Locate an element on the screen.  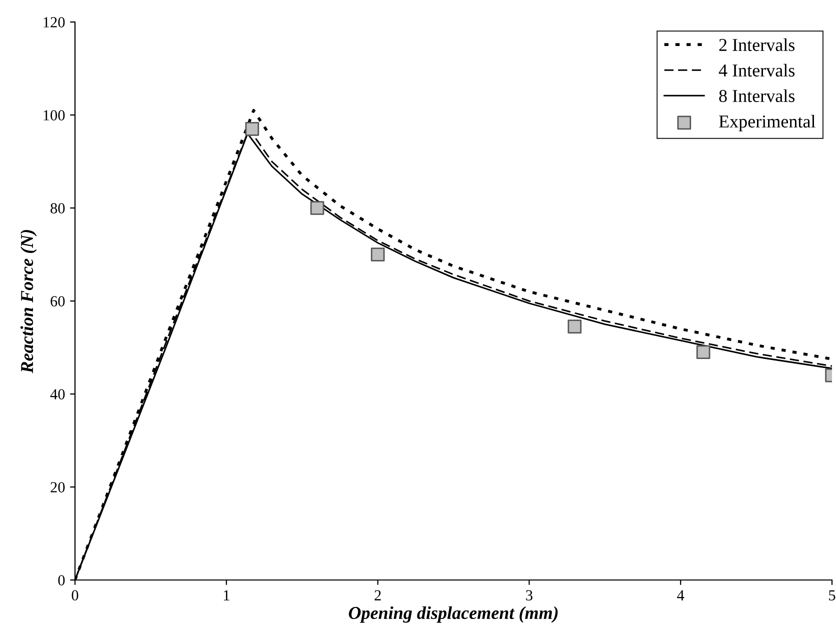
legend-label: Experimental is located at coordinates (767, 123).